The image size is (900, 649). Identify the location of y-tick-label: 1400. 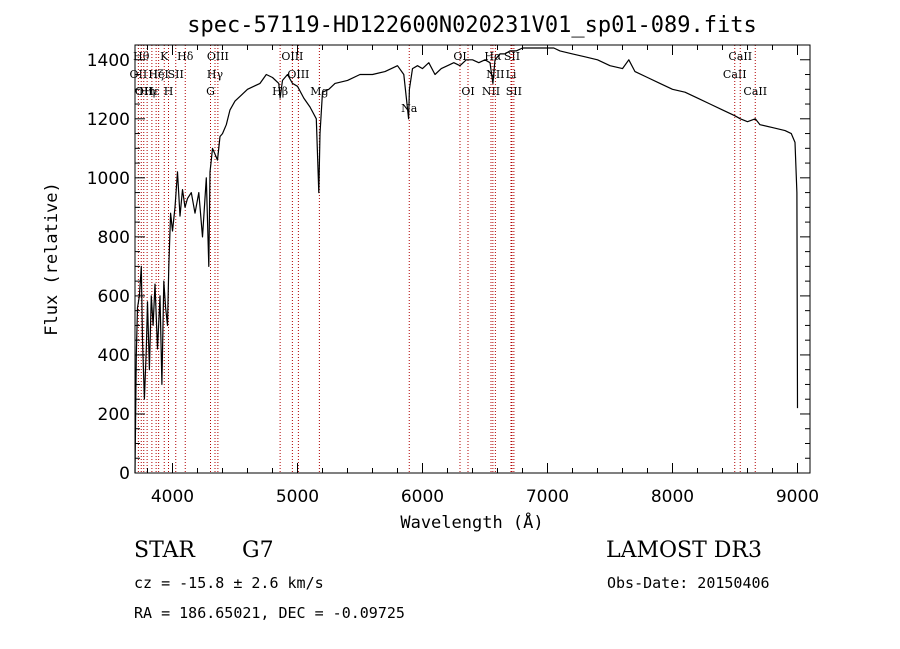
(108, 61).